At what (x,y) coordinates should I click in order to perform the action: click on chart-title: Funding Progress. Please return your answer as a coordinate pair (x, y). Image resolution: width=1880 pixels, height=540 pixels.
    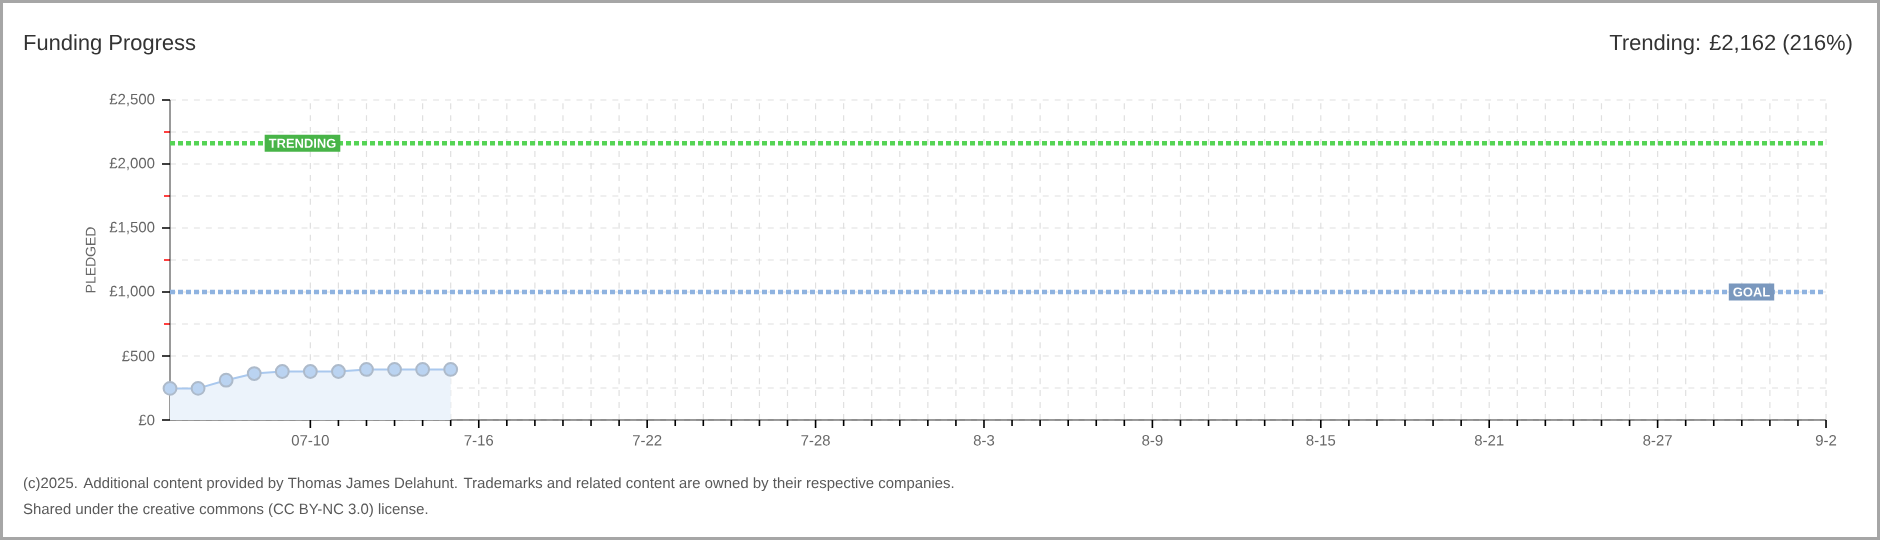
    Looking at the image, I should click on (110, 44).